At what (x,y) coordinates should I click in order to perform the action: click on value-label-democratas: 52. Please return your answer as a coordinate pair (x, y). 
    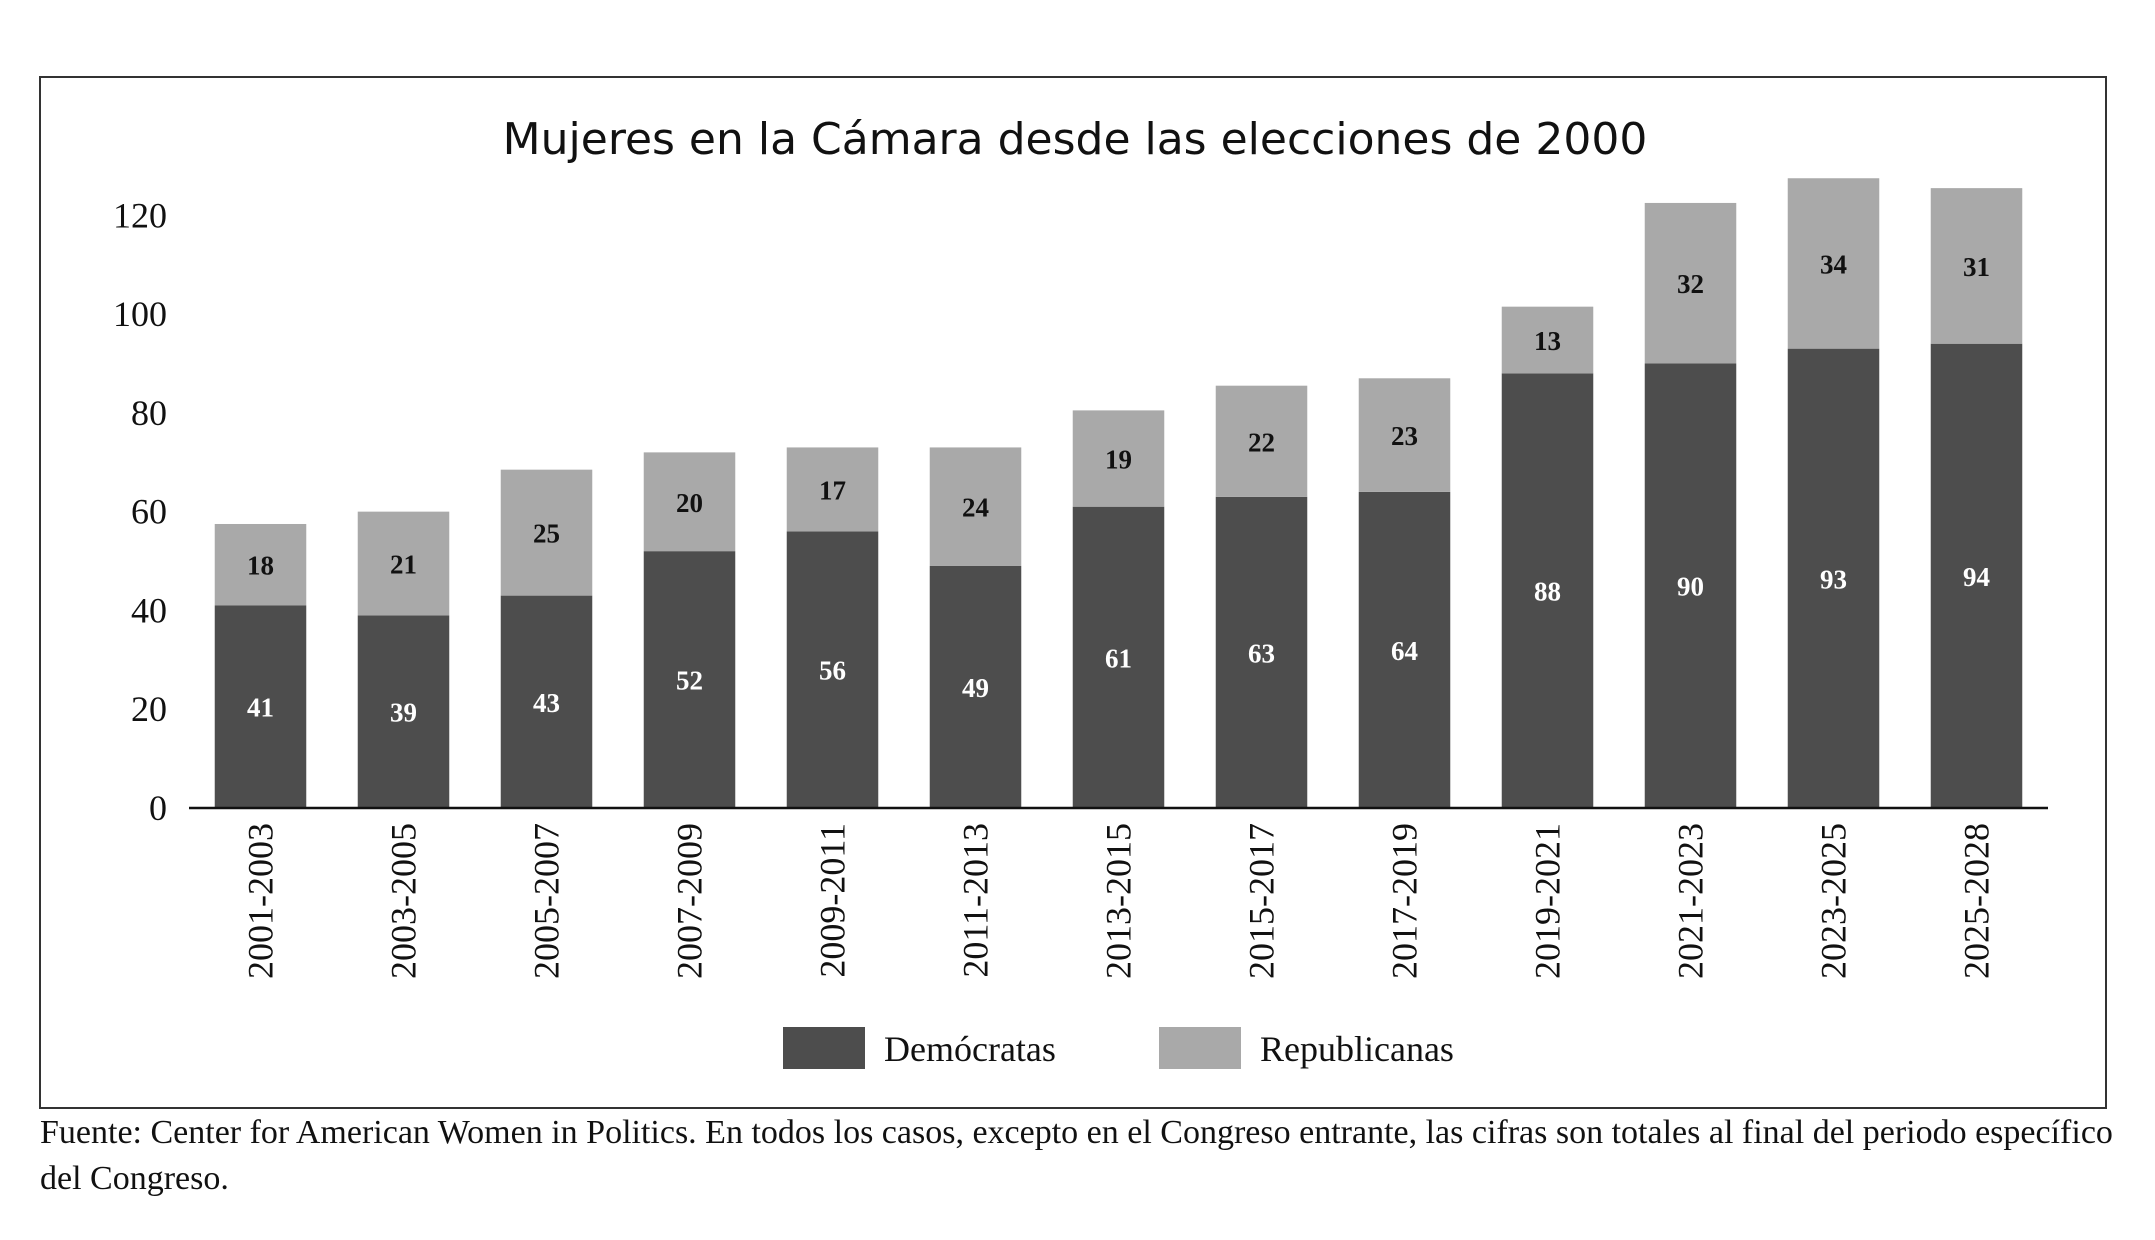
    Looking at the image, I should click on (689, 681).